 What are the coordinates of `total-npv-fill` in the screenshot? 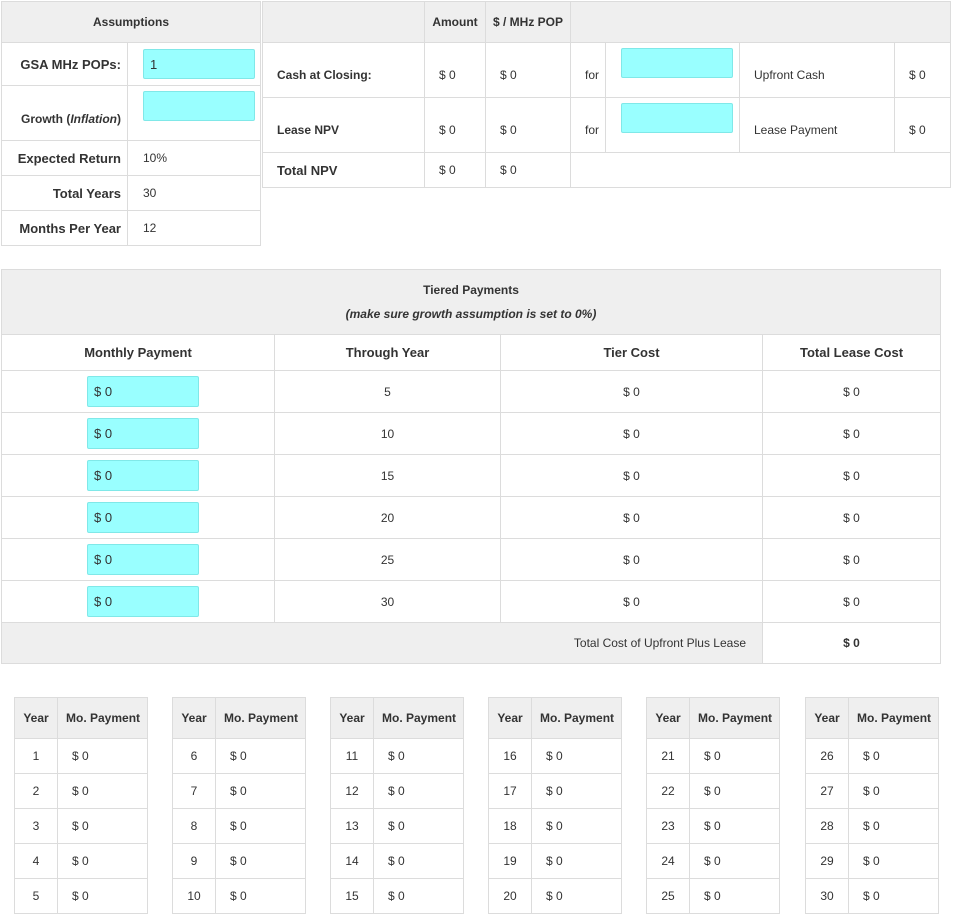 It's located at (760, 170).